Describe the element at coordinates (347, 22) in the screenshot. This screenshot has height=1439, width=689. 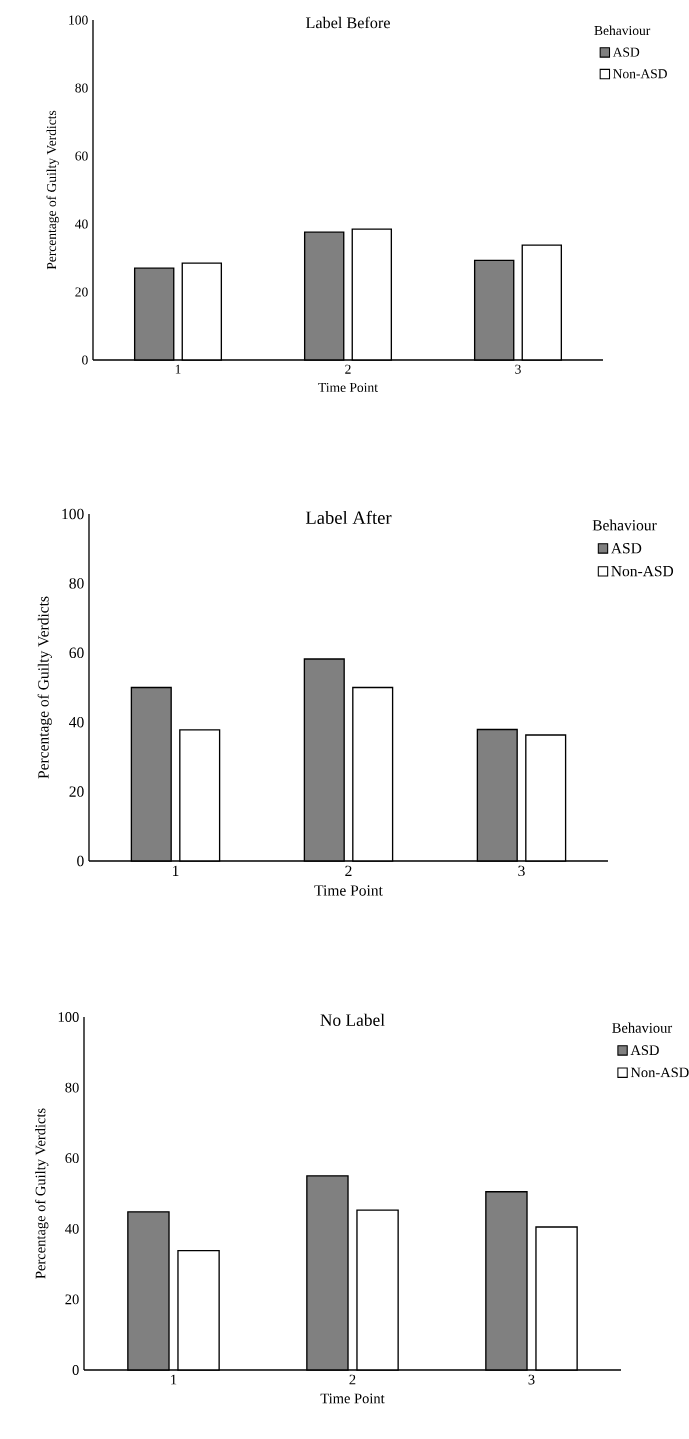
I see `chart-title: Label Before` at that location.